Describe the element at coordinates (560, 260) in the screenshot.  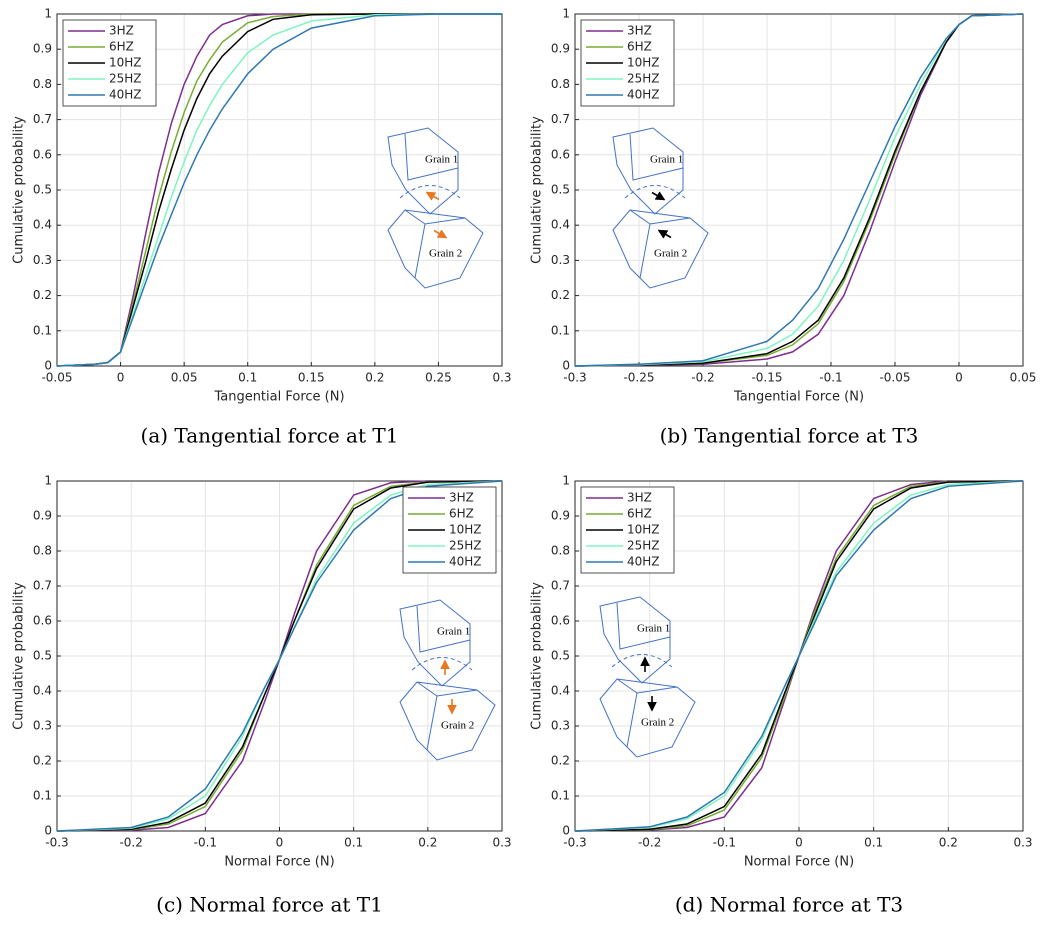
I see `y-tick-label: 0.3` at that location.